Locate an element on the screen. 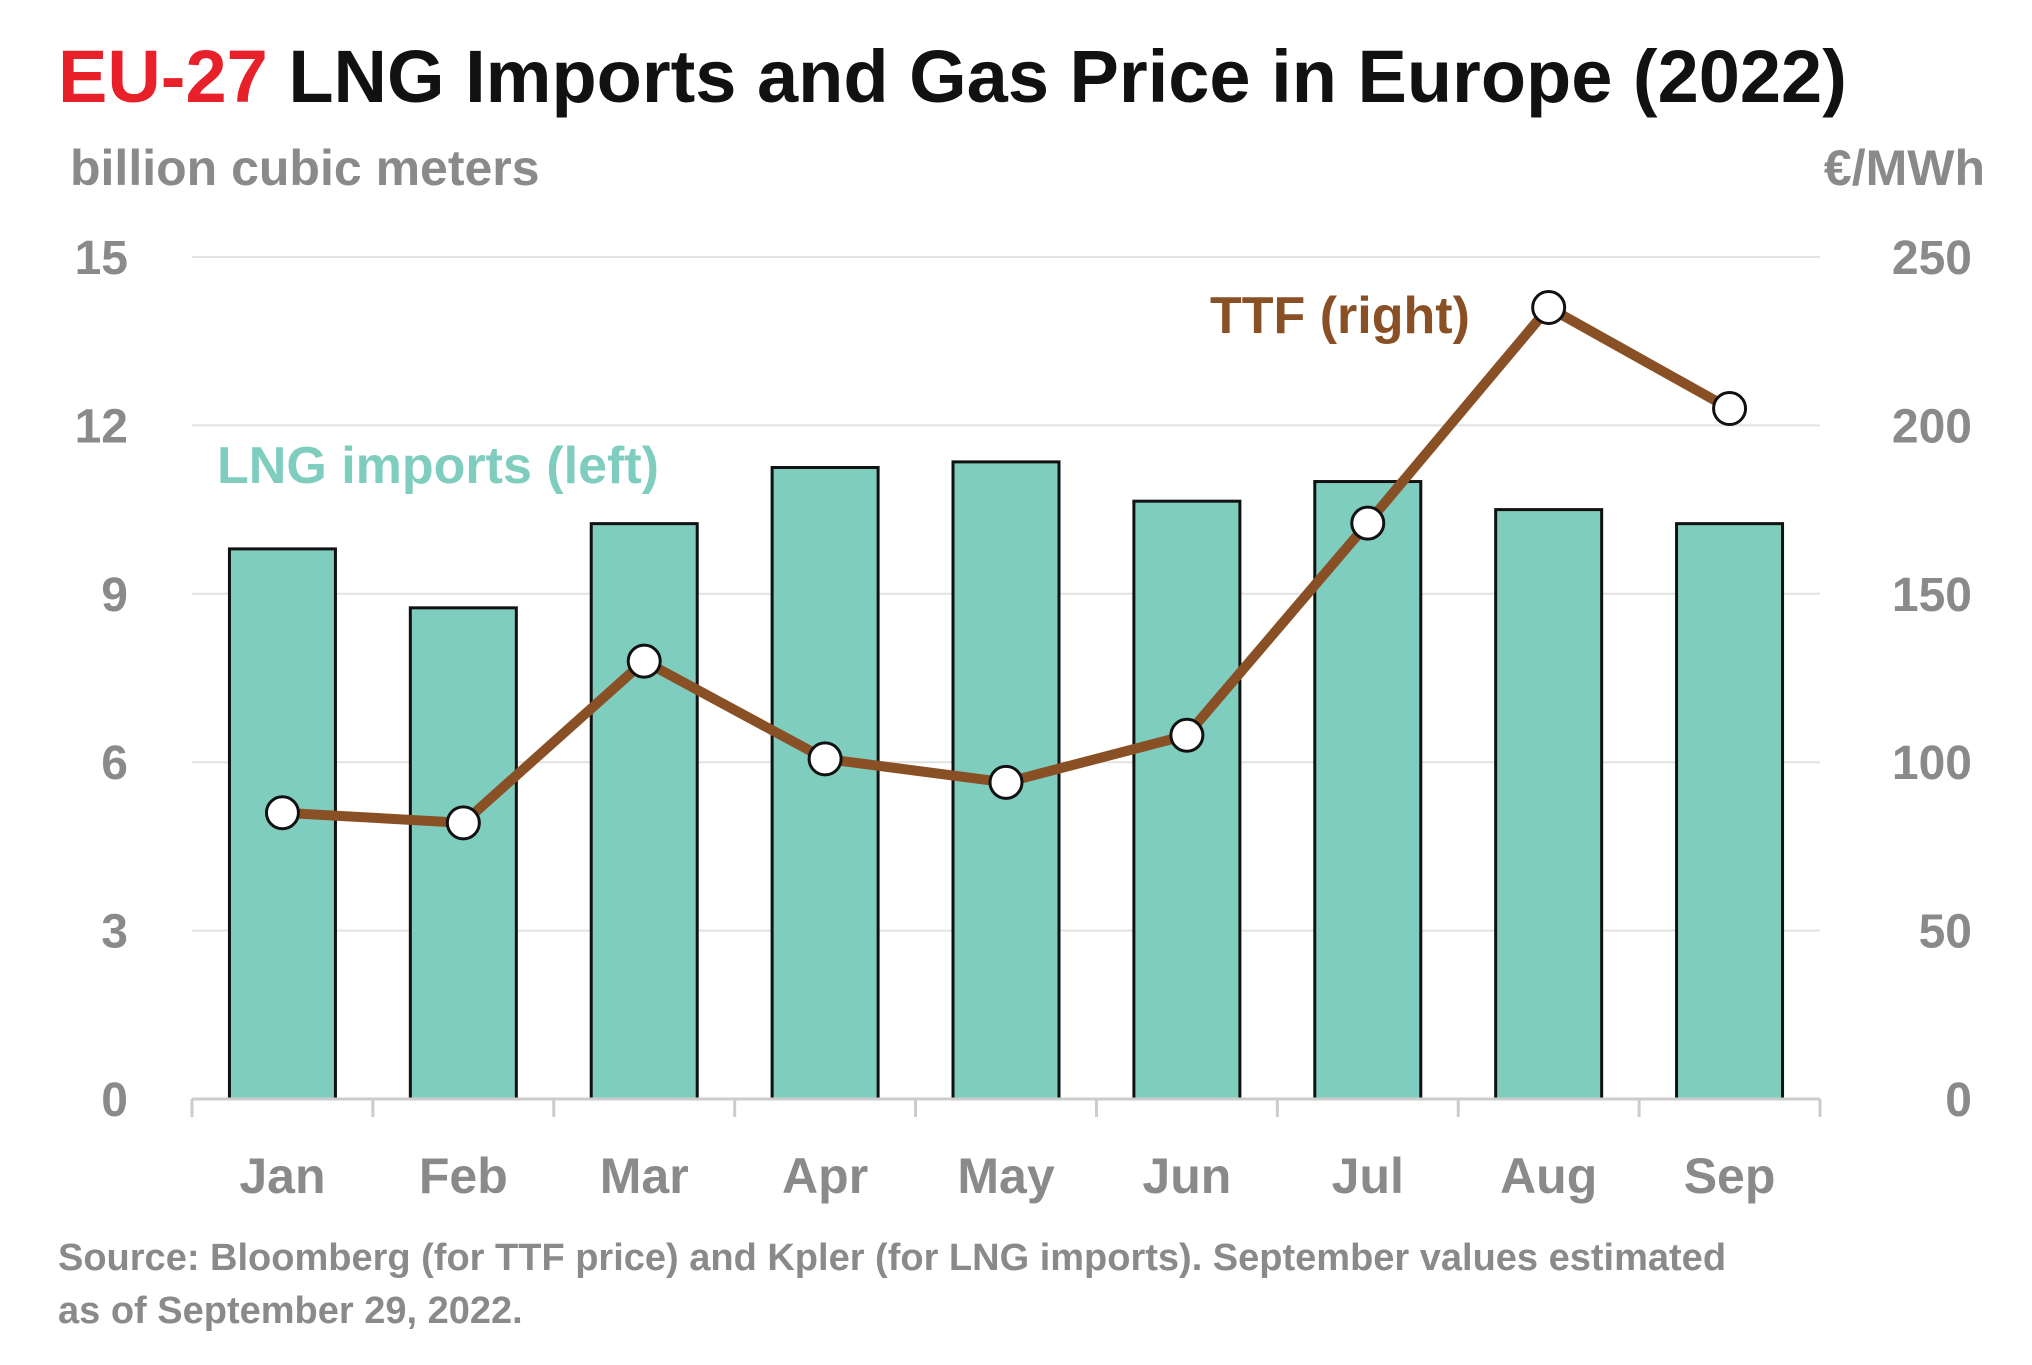 This screenshot has width=2032, height=1365. x-label-jul: Jul is located at coordinates (1368, 1176).